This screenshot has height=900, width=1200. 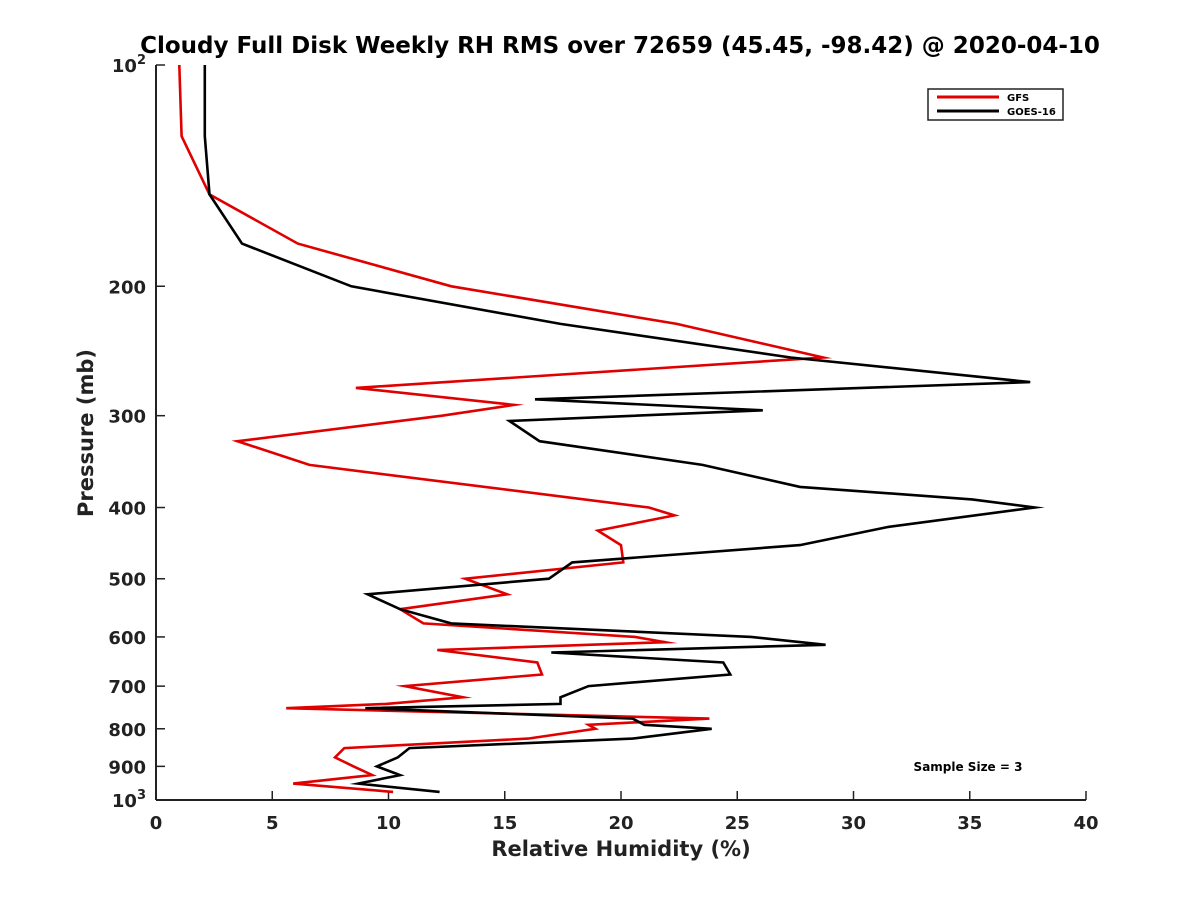 I want to click on x-tick-label: 10, so click(x=388, y=823).